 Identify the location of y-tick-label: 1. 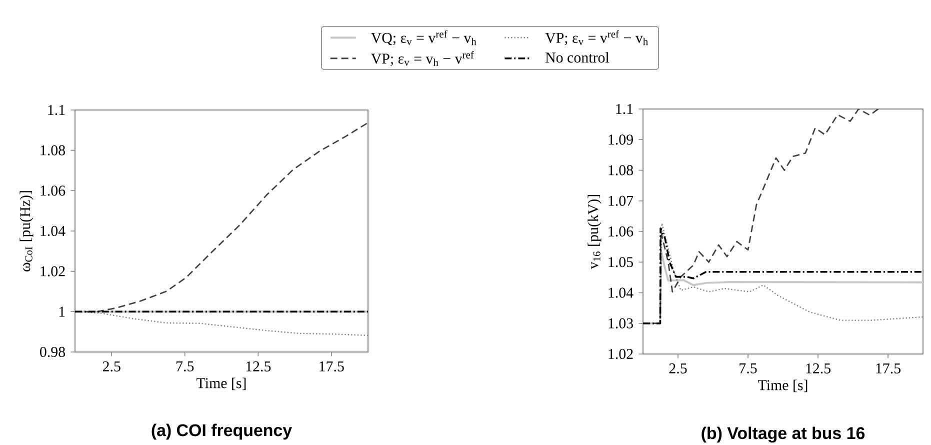
(62, 311).